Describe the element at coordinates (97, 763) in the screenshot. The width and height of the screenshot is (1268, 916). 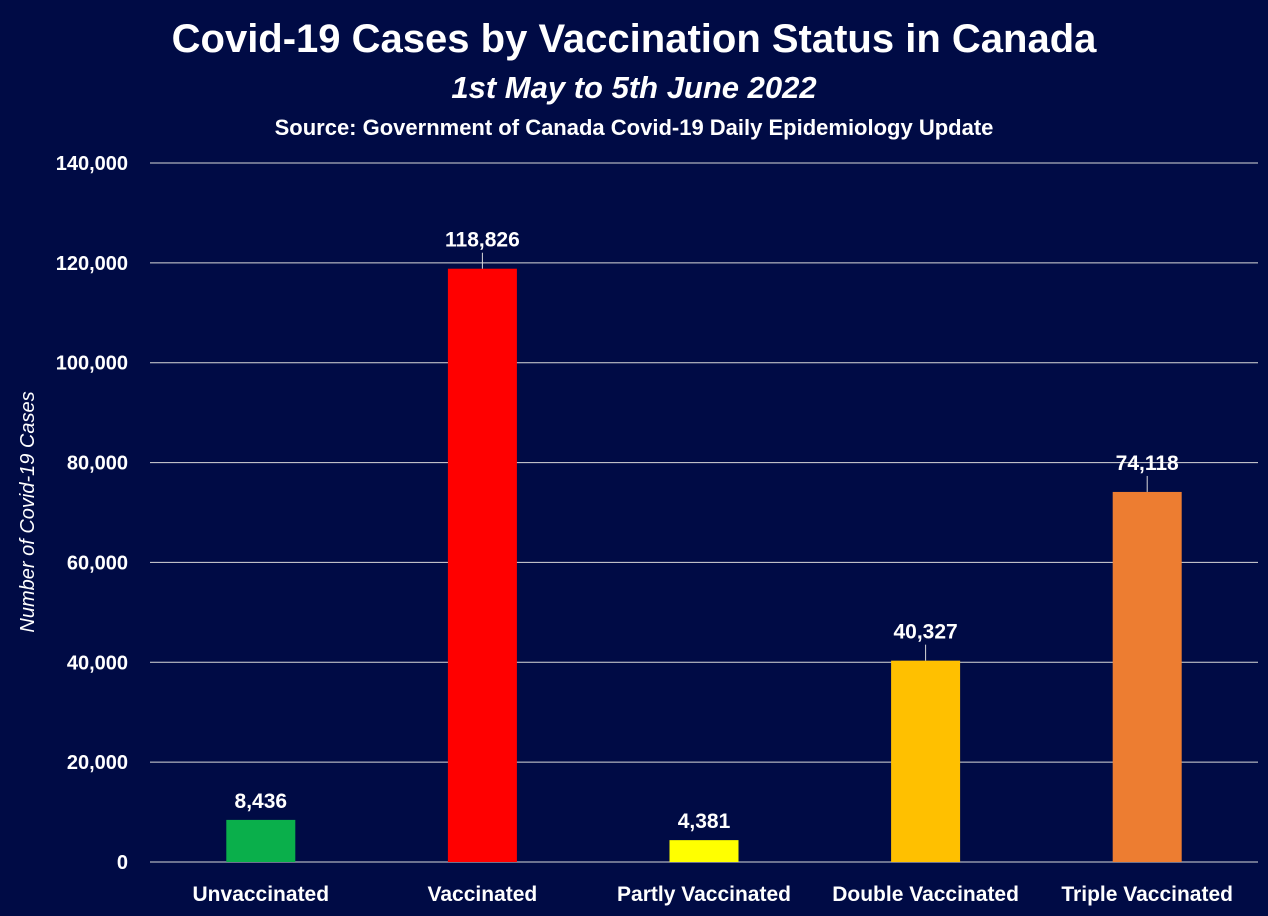
I see `y-tick-label-1: 20,000` at that location.